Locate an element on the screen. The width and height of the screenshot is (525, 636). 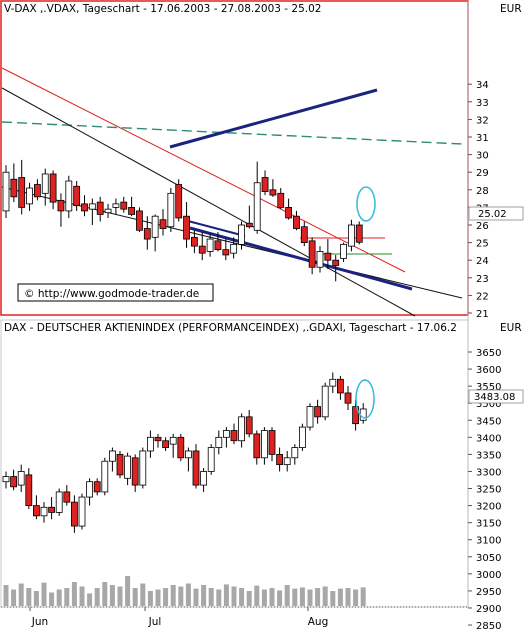
dax-currency-label: EUR is located at coordinates (511, 328).